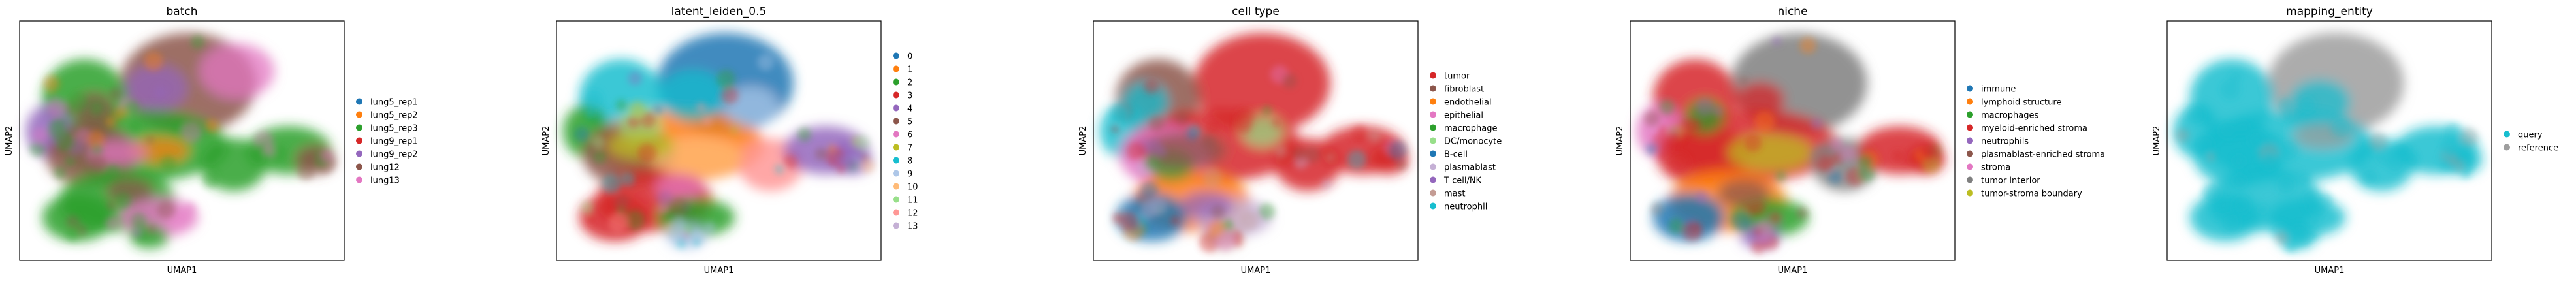  Describe the element at coordinates (912, 227) in the screenshot. I see `legend-label: 13` at that location.